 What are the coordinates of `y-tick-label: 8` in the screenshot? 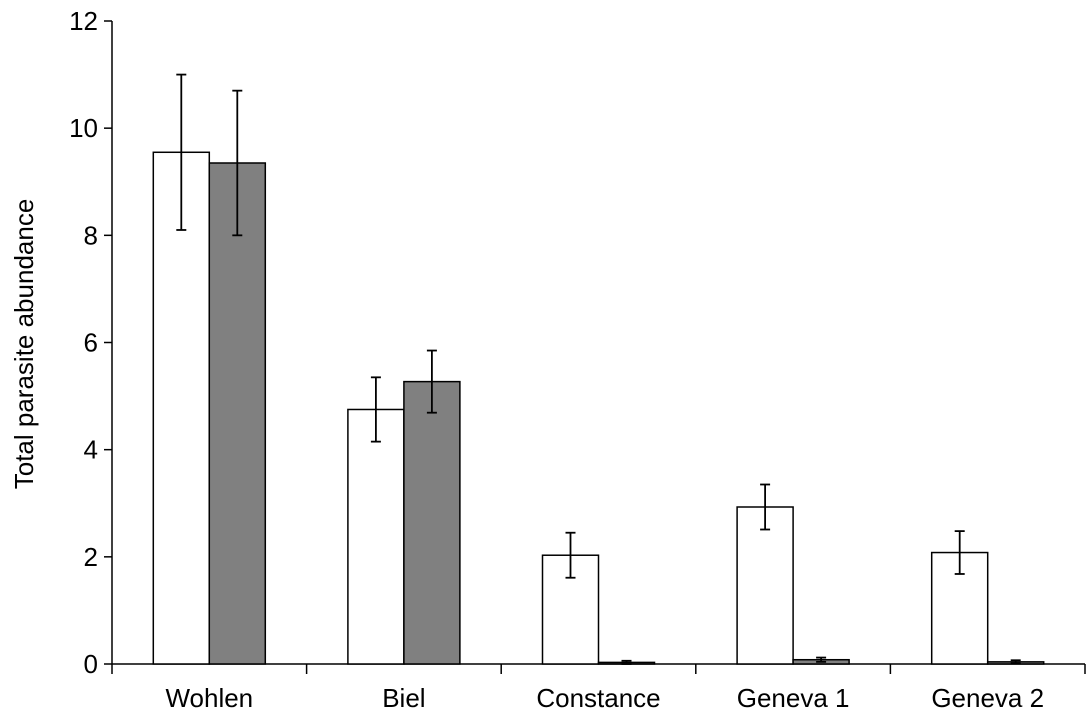 It's located at (91, 235).